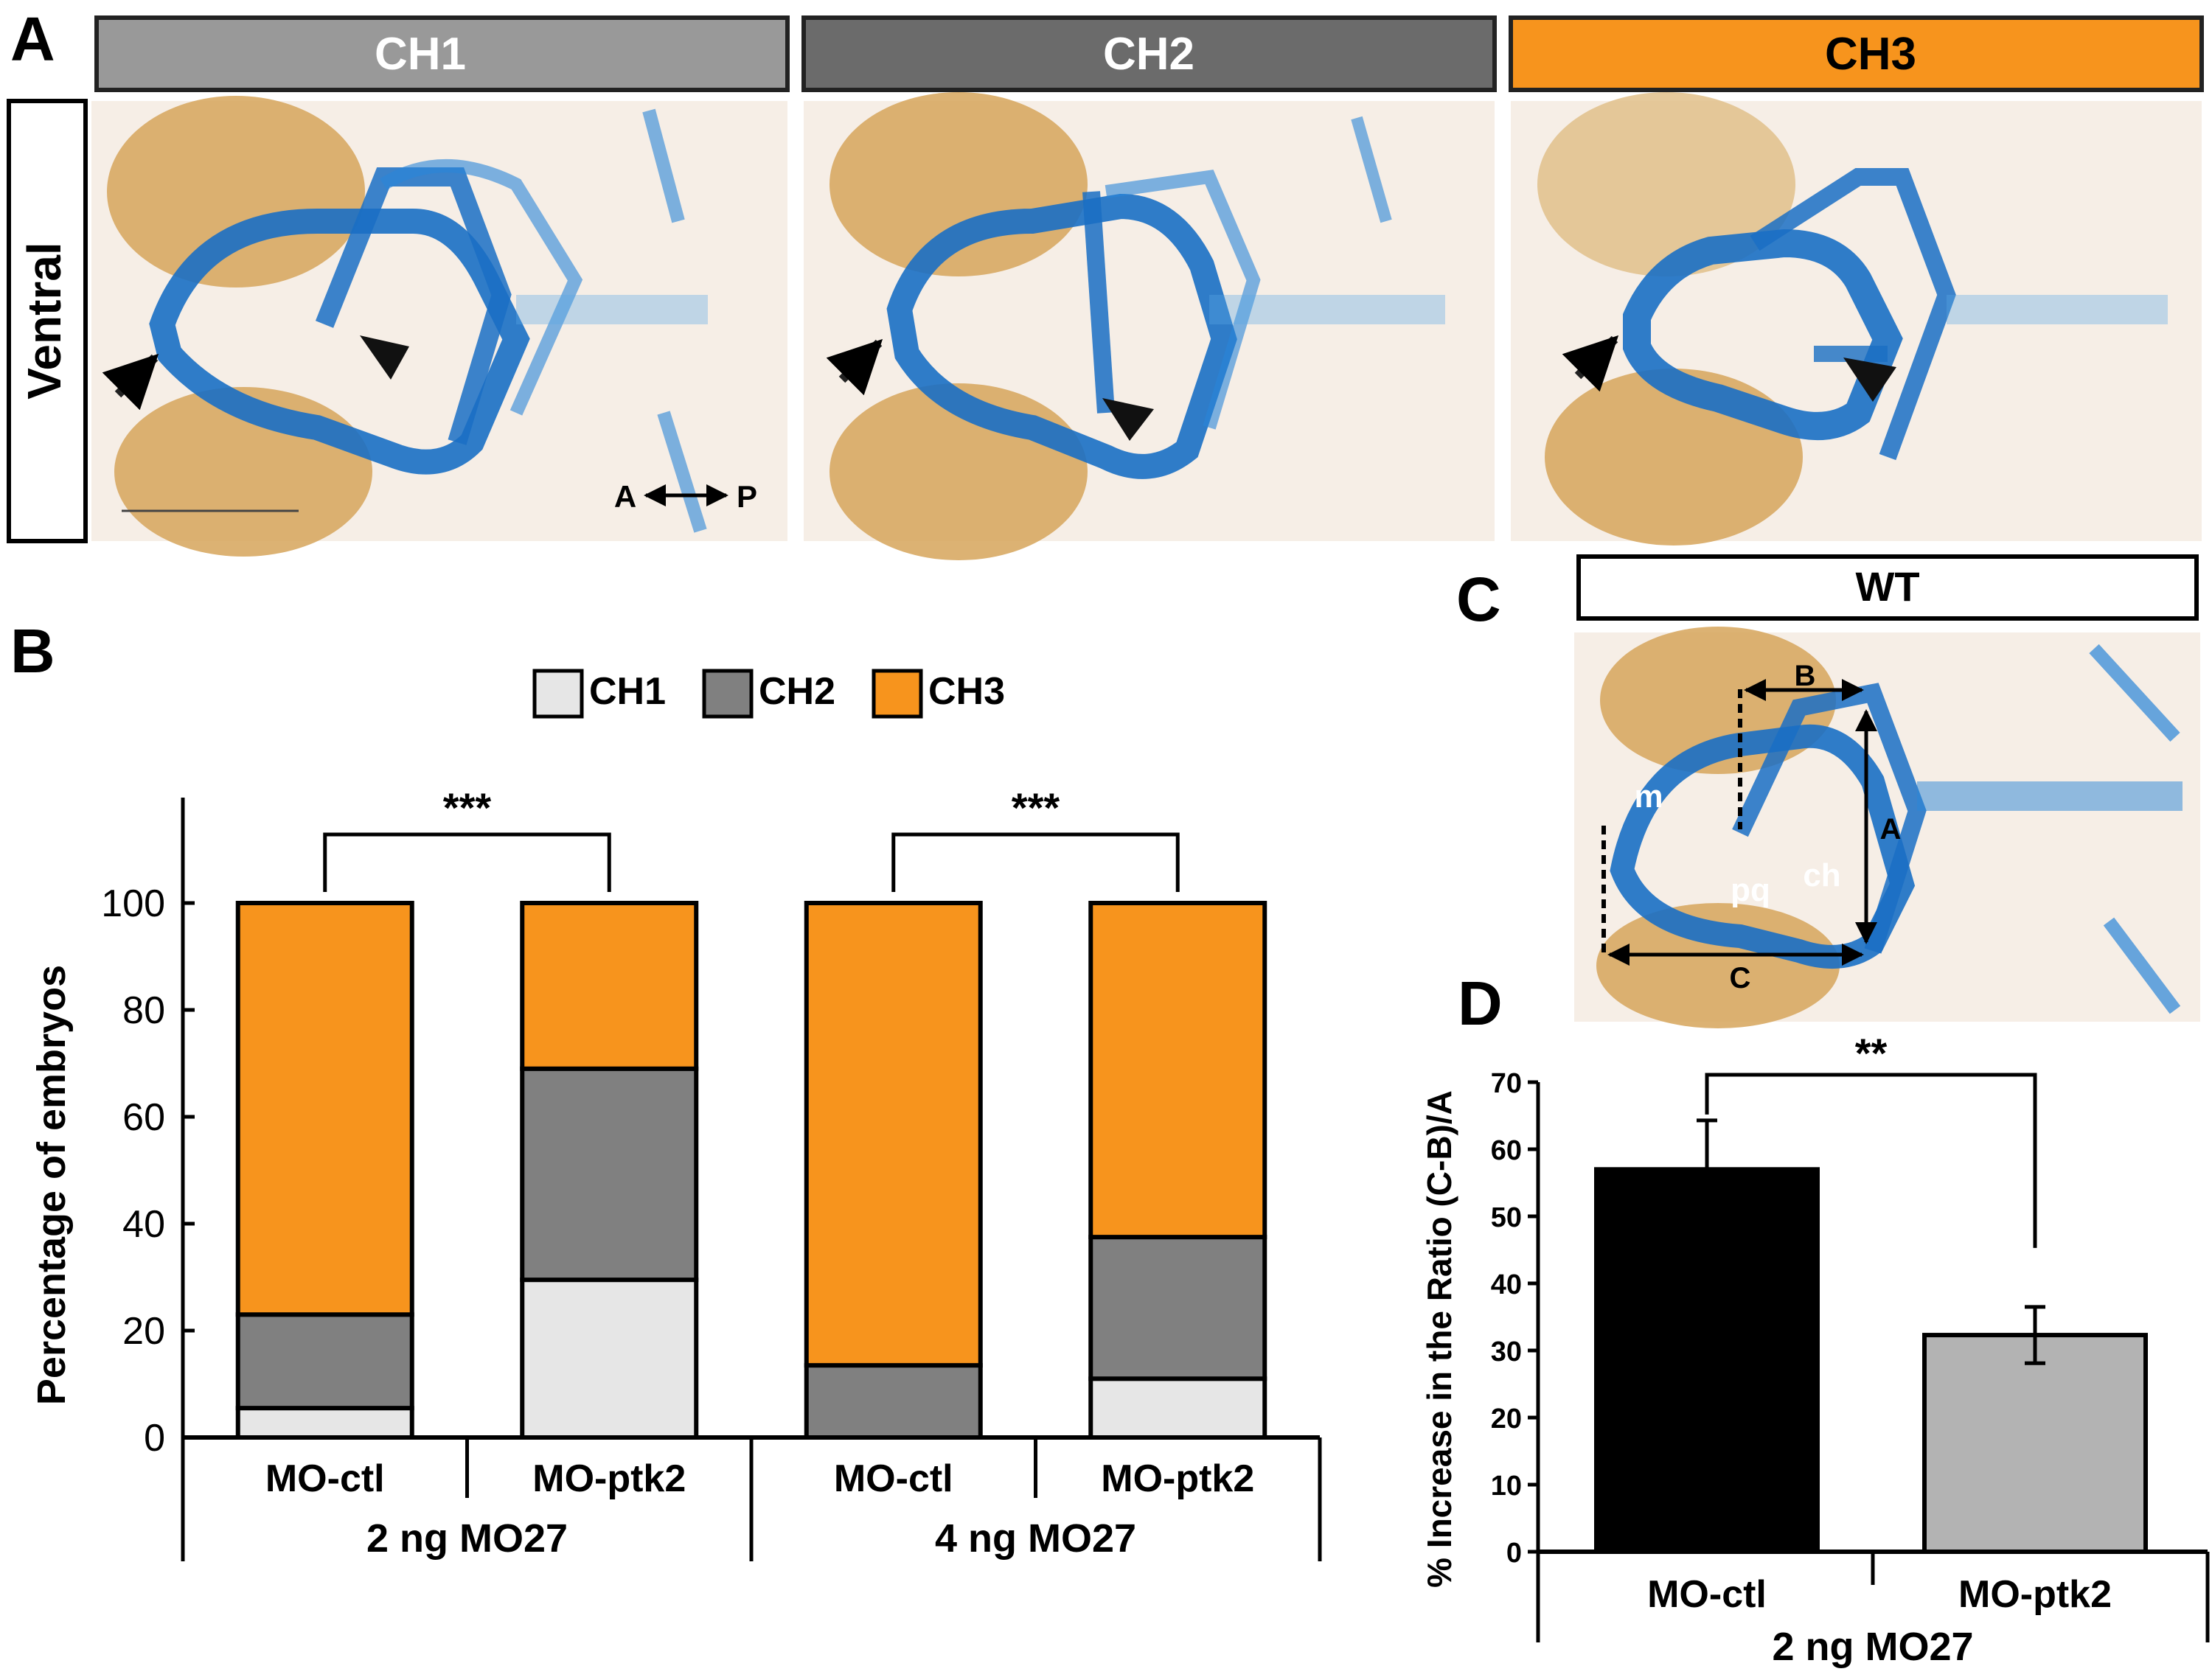  I want to click on header-ch3-label: CH3, so click(1870, 54).